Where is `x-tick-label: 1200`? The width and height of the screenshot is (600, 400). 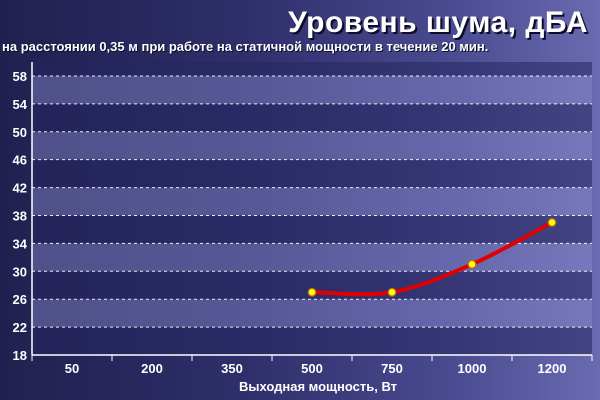 x-tick-label: 1200 is located at coordinates (552, 368).